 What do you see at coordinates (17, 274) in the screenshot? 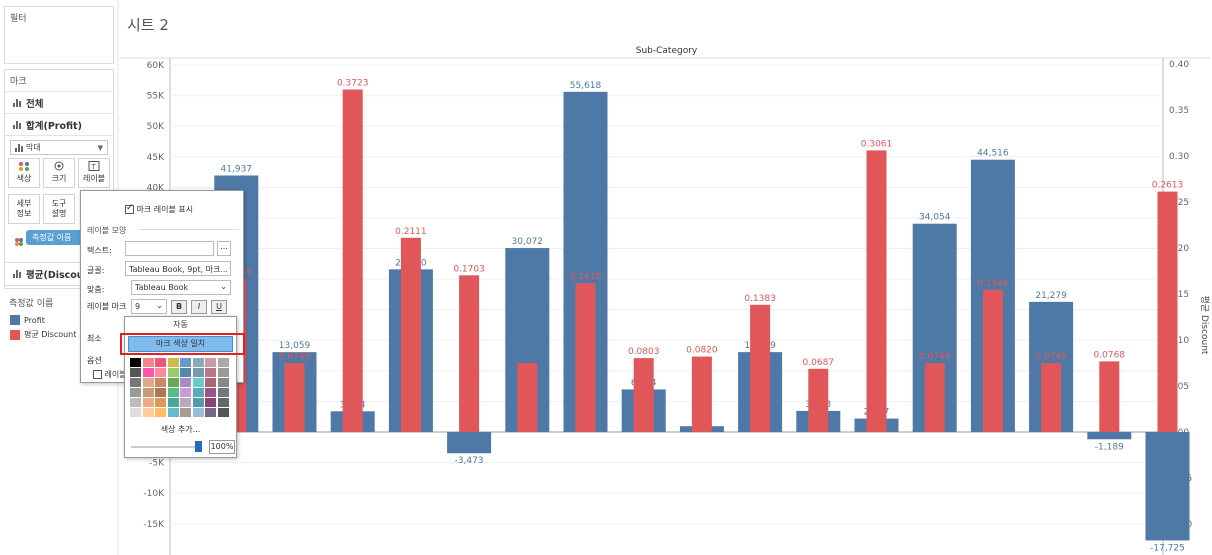
I see `bar-chart-icon` at bounding box center [17, 274].